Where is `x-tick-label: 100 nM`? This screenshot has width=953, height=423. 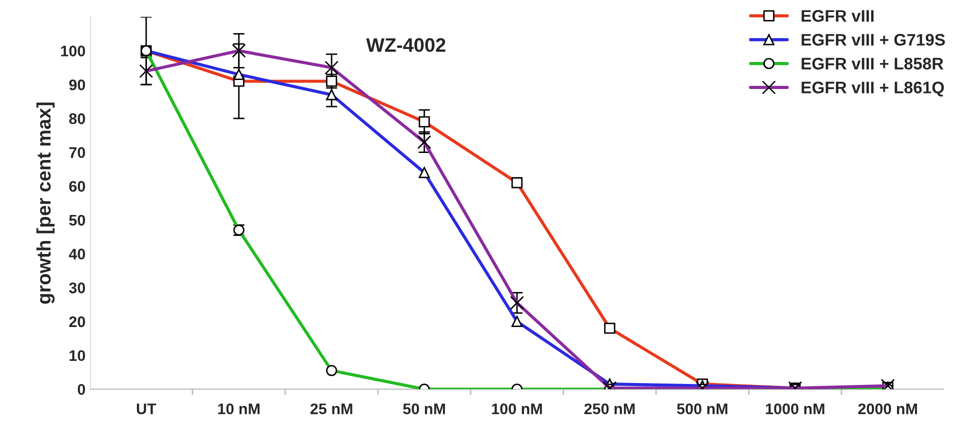
x-tick-label: 100 nM is located at coordinates (517, 408).